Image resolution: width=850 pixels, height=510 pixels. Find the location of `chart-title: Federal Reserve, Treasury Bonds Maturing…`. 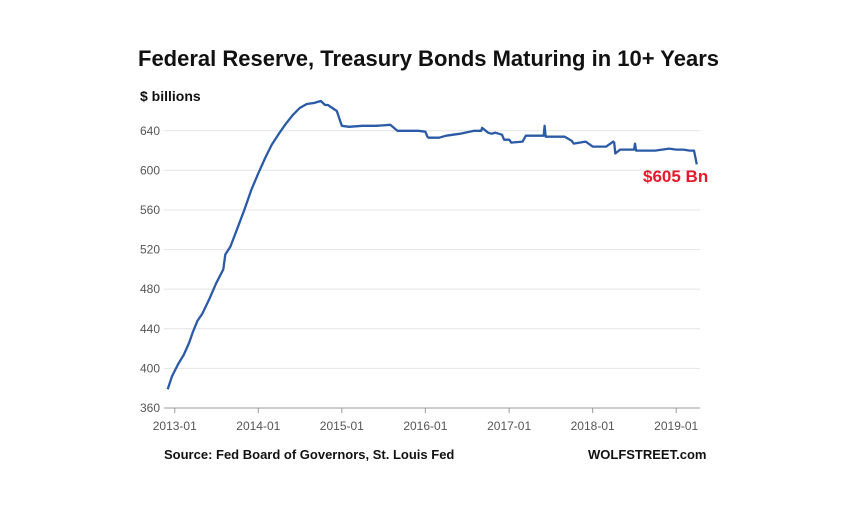

chart-title: Federal Reserve, Treasury Bonds Maturing… is located at coordinates (429, 58).